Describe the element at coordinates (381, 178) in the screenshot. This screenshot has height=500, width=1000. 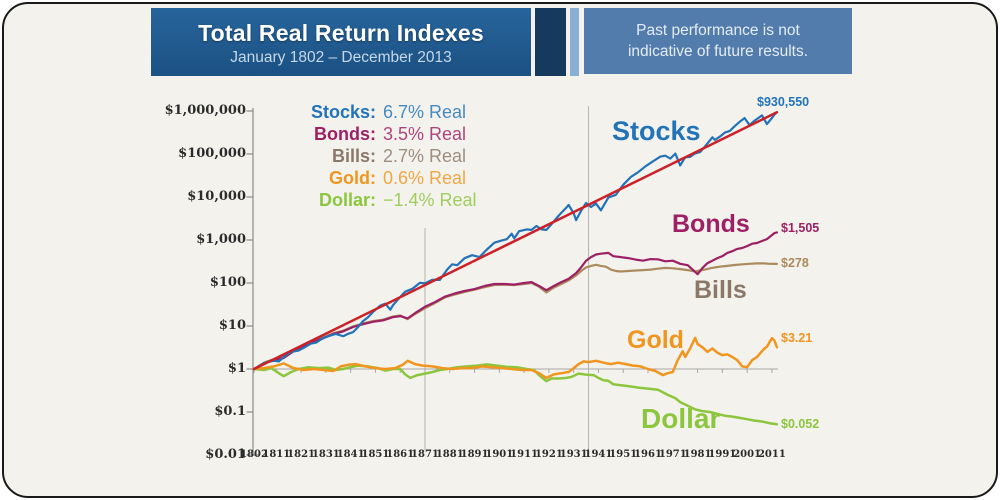
I see `legend-item-gold: Gold: 0.6% Real` at that location.